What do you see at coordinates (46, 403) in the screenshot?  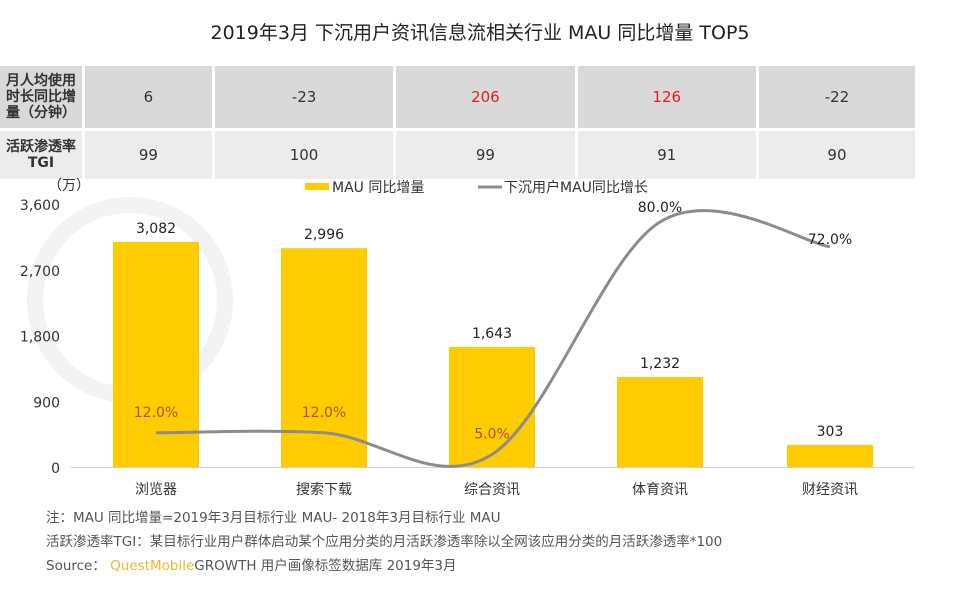 I see `y-tick-label: 900` at bounding box center [46, 403].